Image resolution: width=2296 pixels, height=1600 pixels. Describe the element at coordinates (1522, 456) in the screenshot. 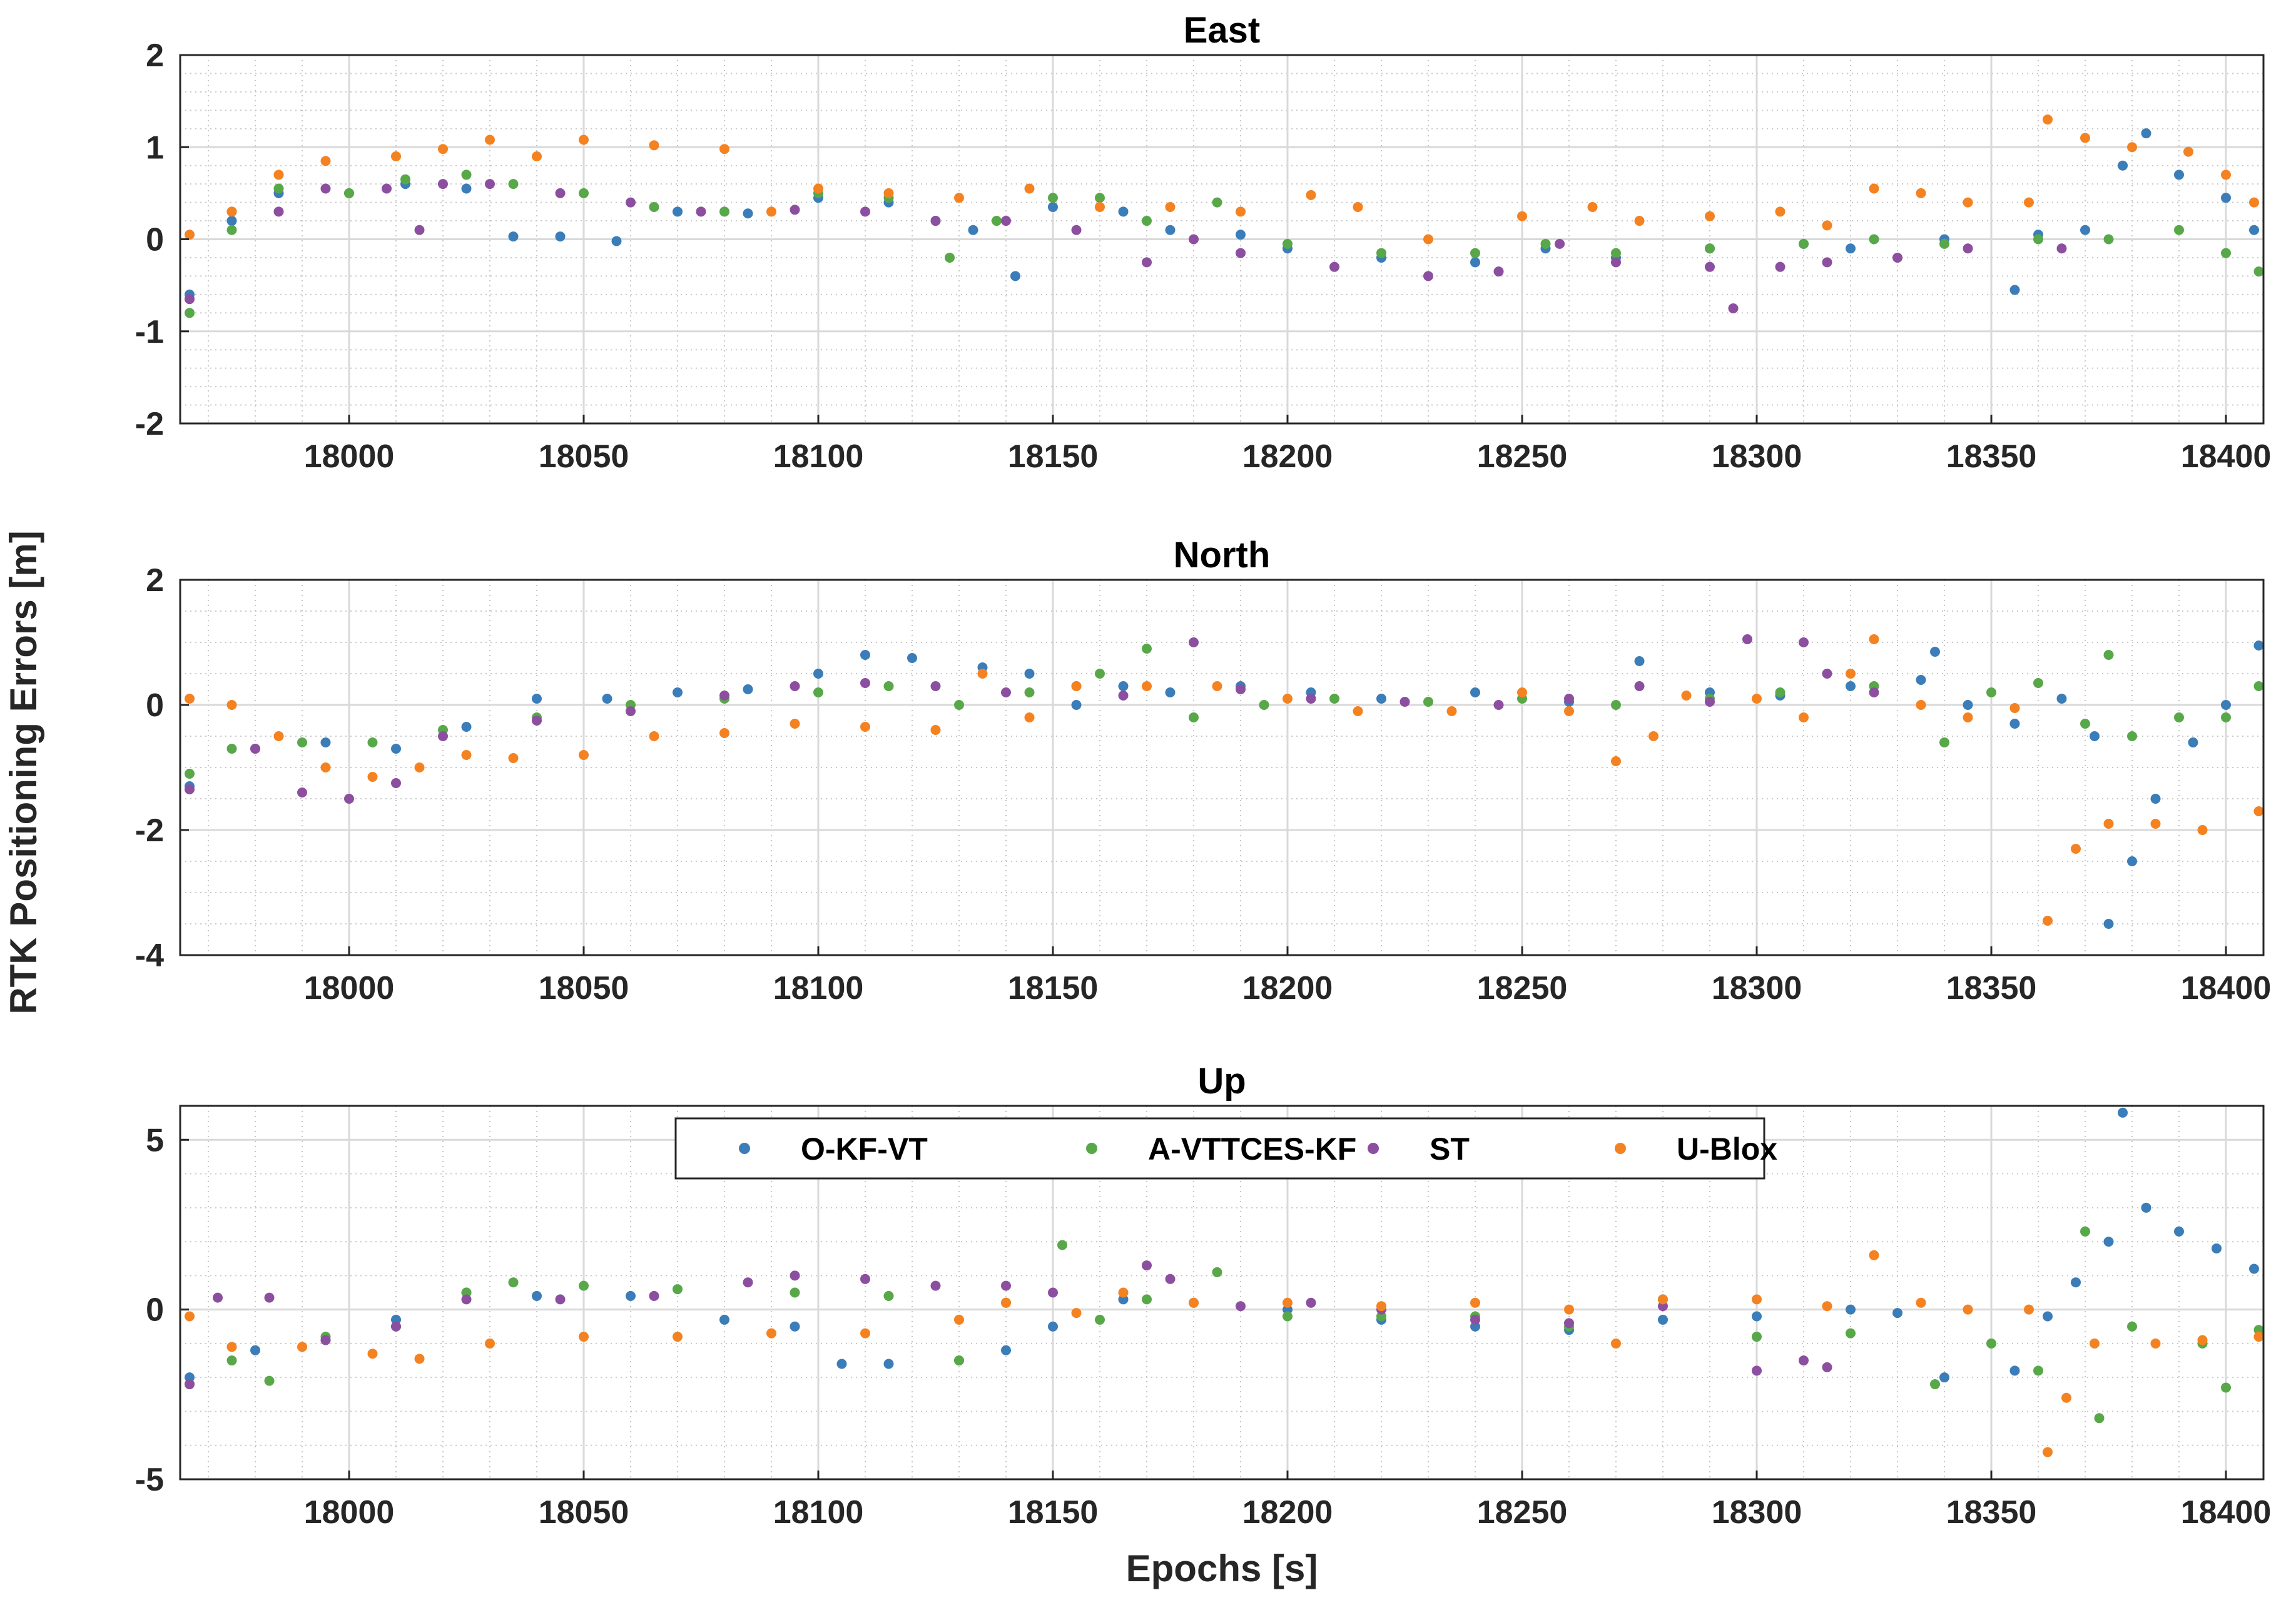

I see `x-tick-label: 18250` at that location.